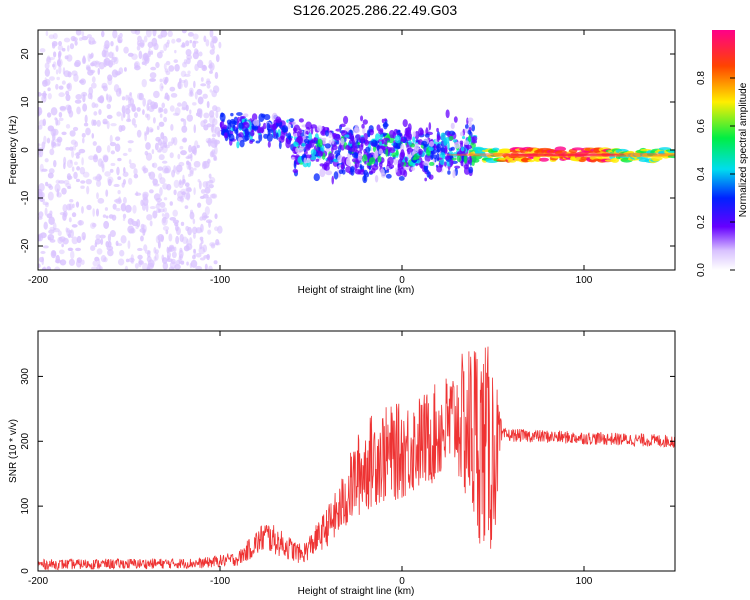 Image resolution: width=750 pixels, height=600 pixels. What do you see at coordinates (701, 174) in the screenshot?
I see `colorbar-tick-label: 0.4` at bounding box center [701, 174].